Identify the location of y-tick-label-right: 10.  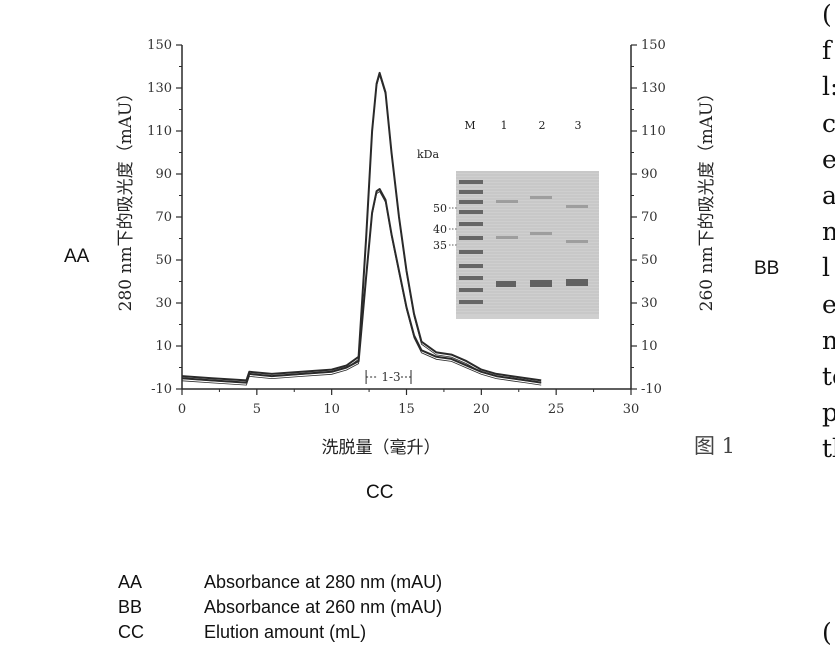
(649, 346).